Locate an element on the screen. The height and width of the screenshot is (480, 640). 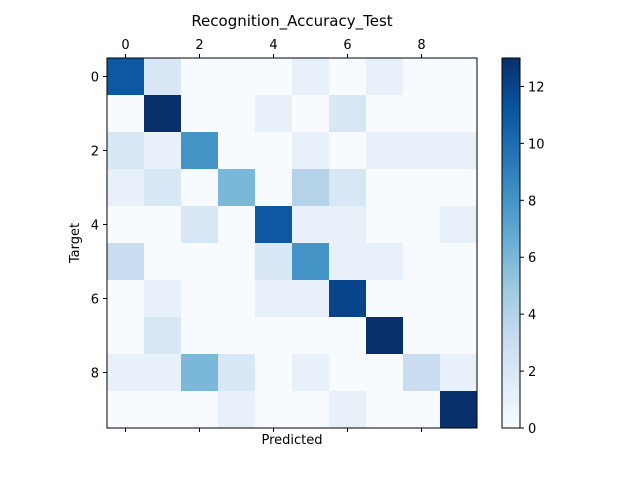
y-tick-label: 6 is located at coordinates (95, 300).